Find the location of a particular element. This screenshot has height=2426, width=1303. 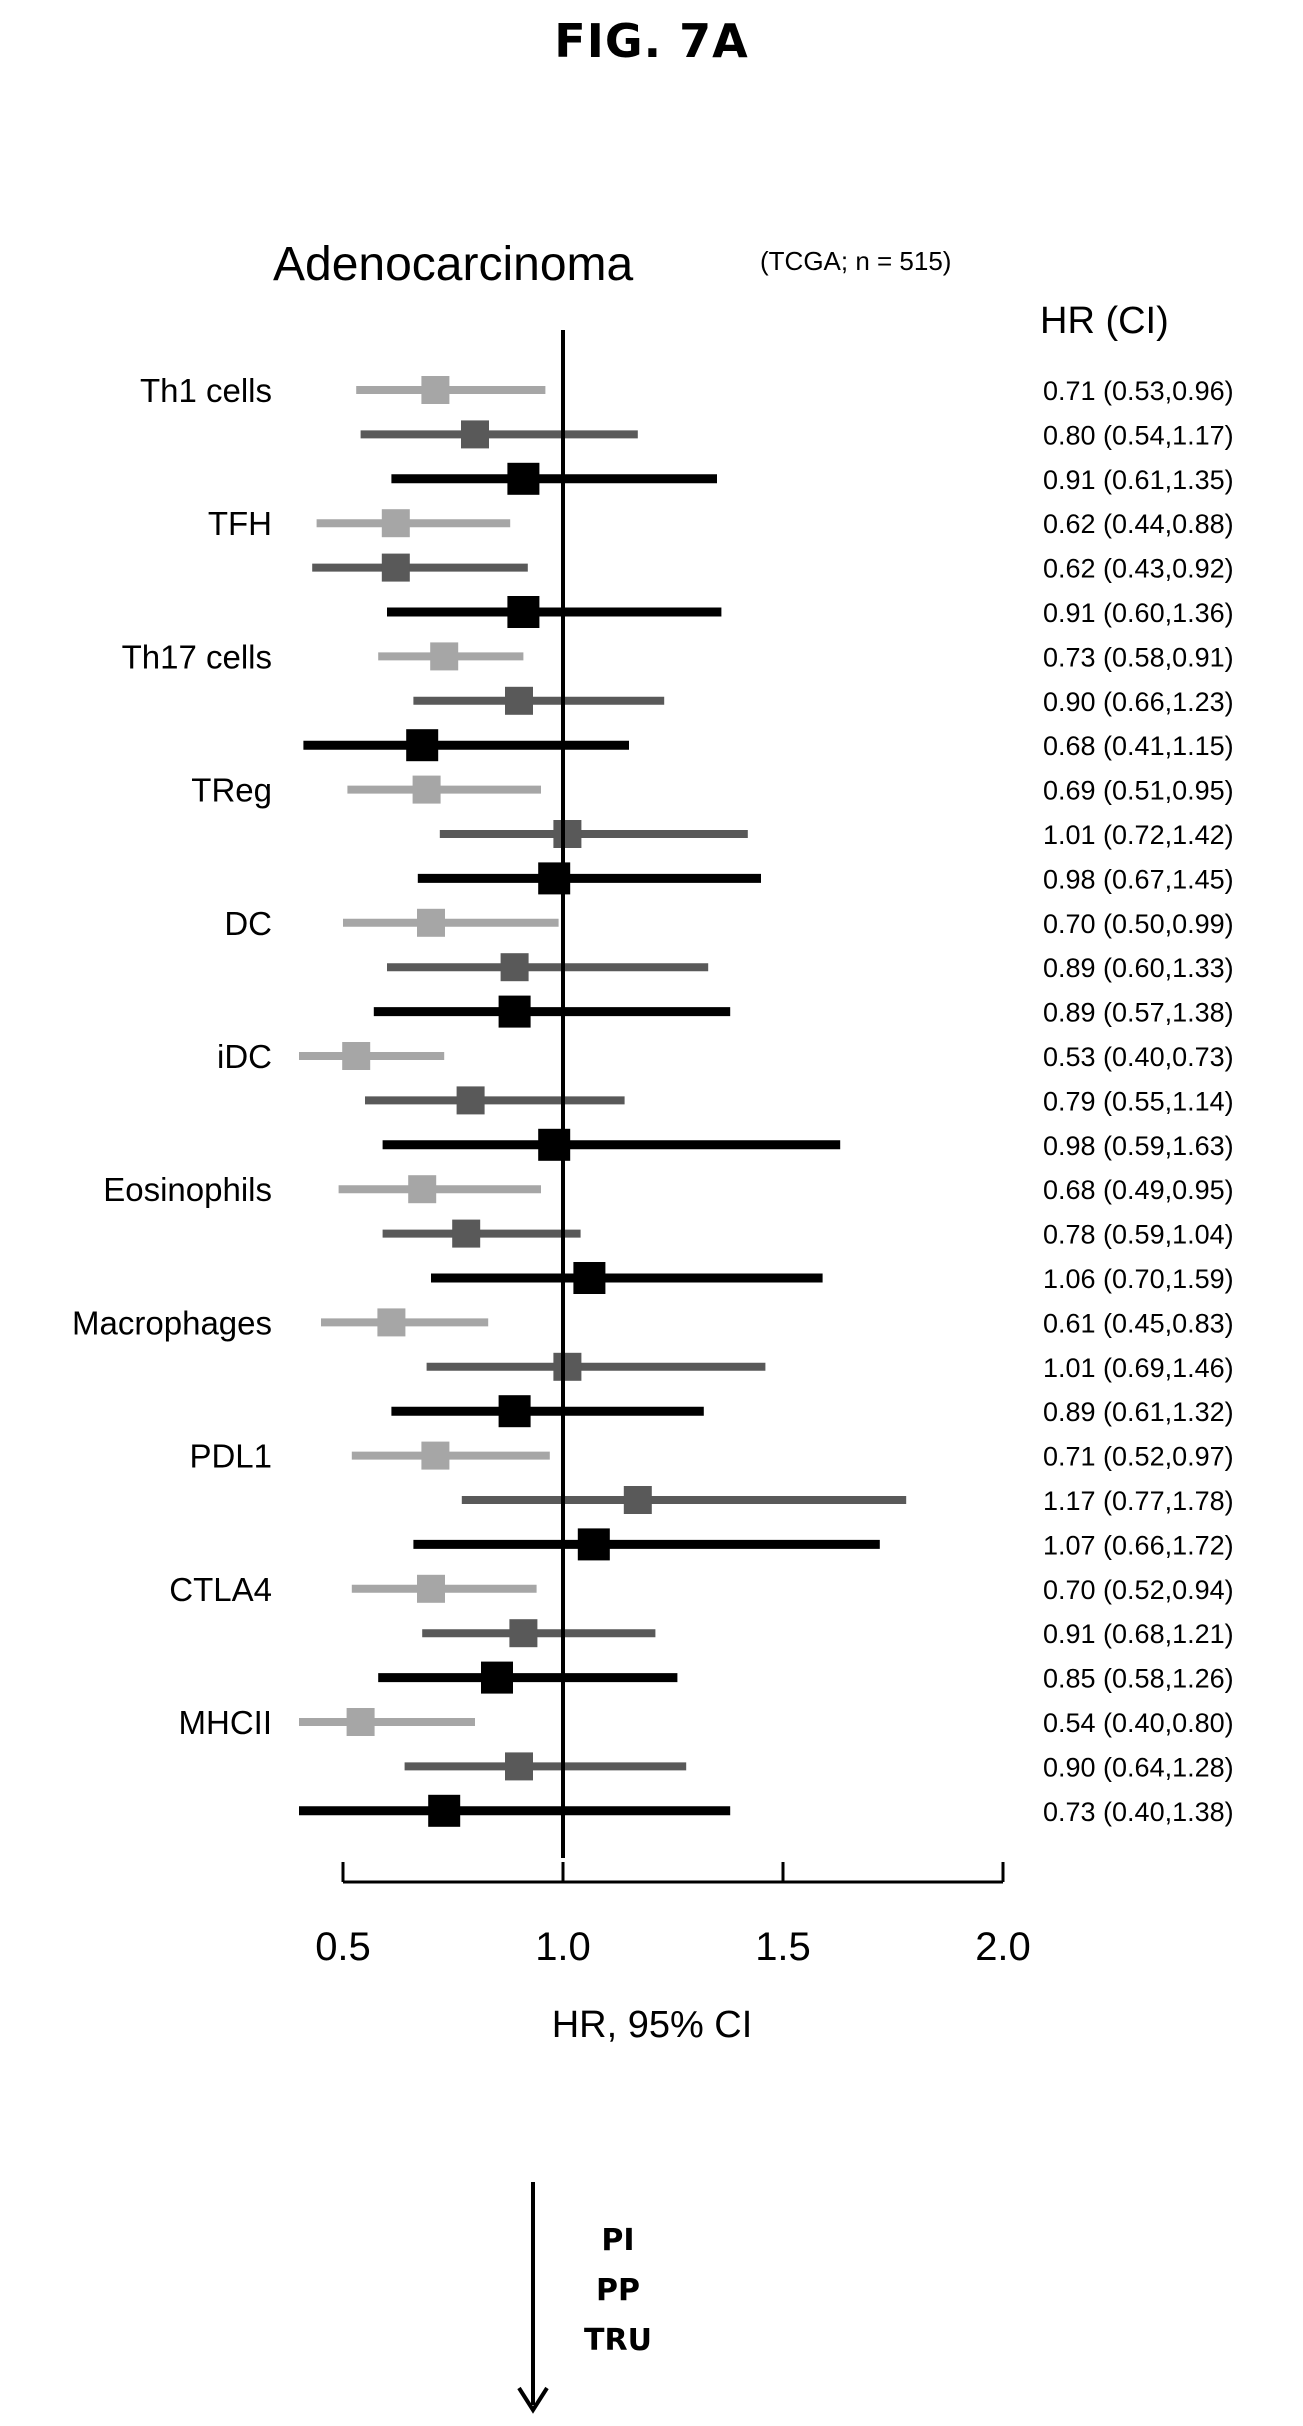

hr-ci-value-label: 0.69 (0.51,0.95) is located at coordinates (1138, 791).